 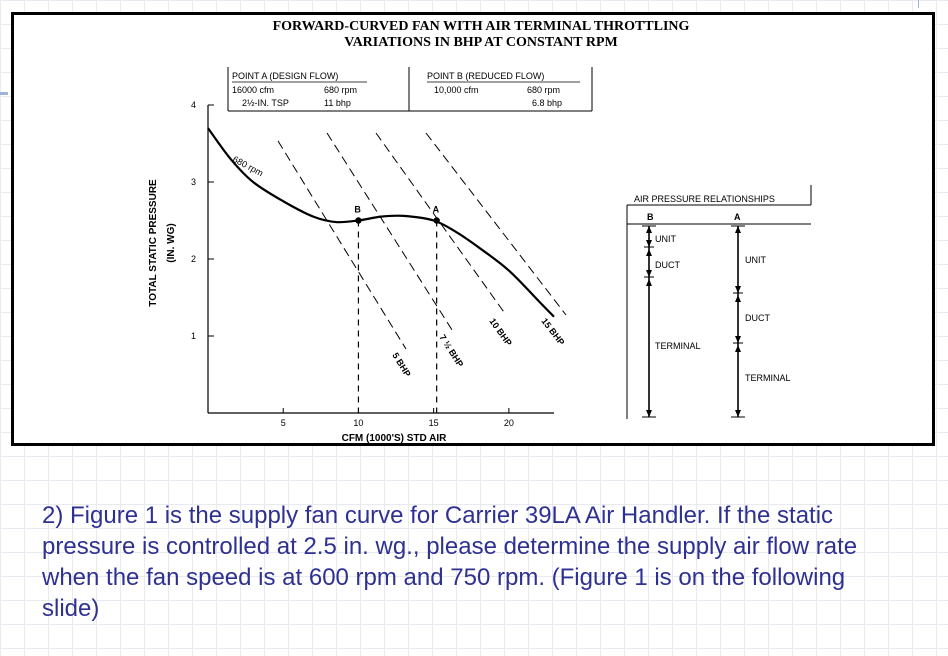 I want to click on y-axis-label: TOTAL STATIC PRESSURE, so click(x=153, y=243).